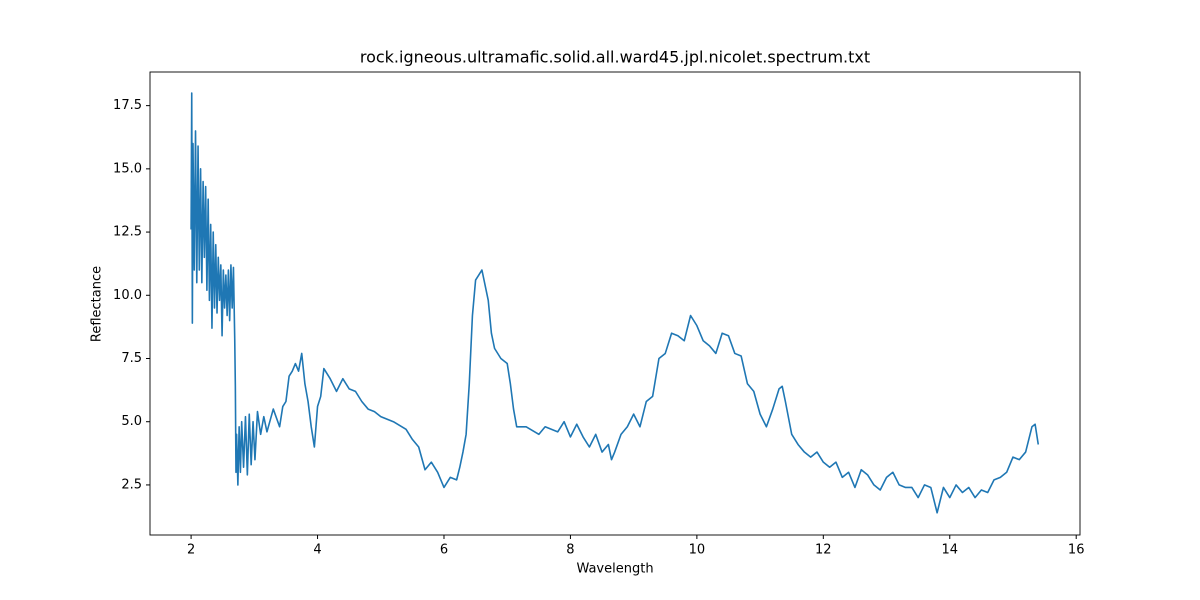 The image size is (1200, 600). I want to click on x-tick-label: 12, so click(823, 550).